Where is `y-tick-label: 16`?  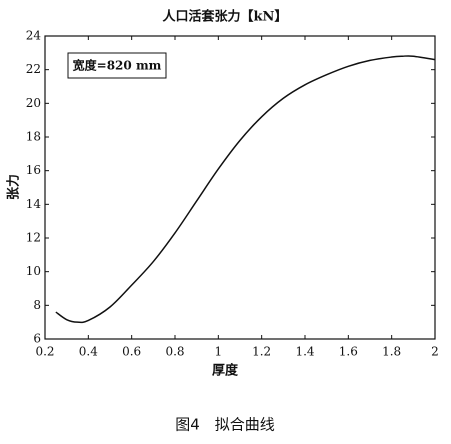
y-tick-label: 16 is located at coordinates (33, 170).